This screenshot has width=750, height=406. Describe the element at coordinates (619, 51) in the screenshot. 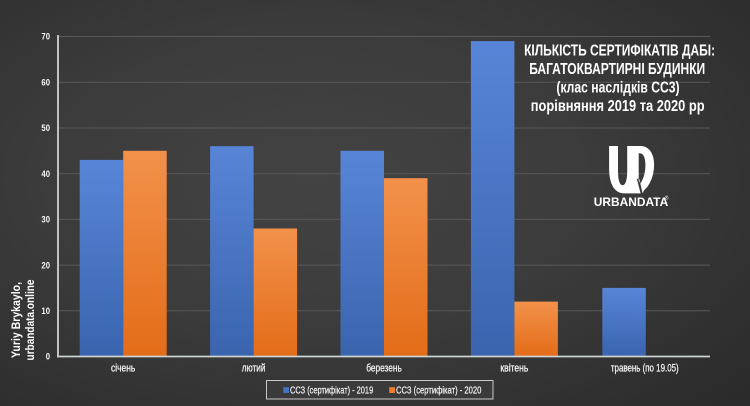

I see `svg-text: КІЛЬКІСТЬ СЕРТИФІКАТІВ ДАБІ:` at that location.